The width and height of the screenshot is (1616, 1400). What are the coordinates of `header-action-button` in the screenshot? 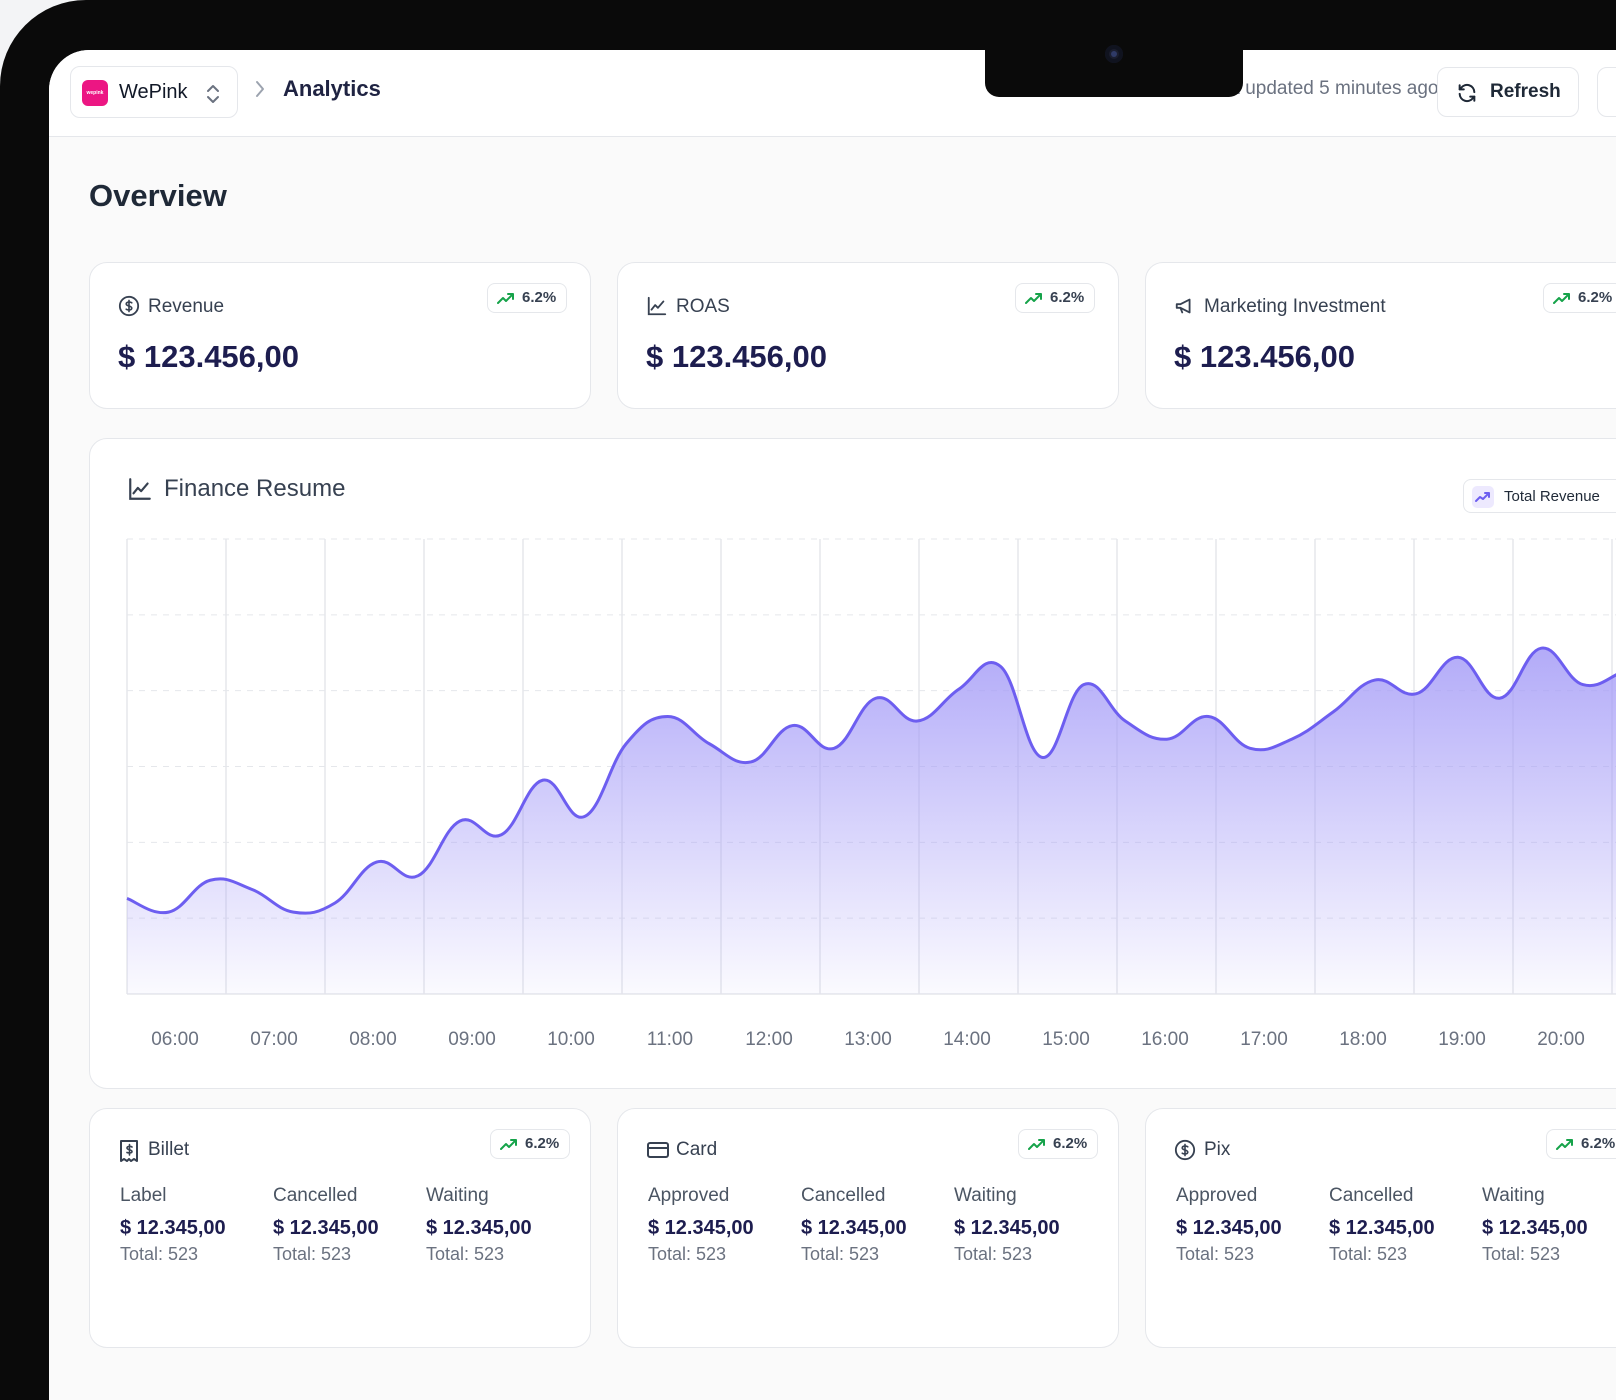 It's located at (1606, 92).